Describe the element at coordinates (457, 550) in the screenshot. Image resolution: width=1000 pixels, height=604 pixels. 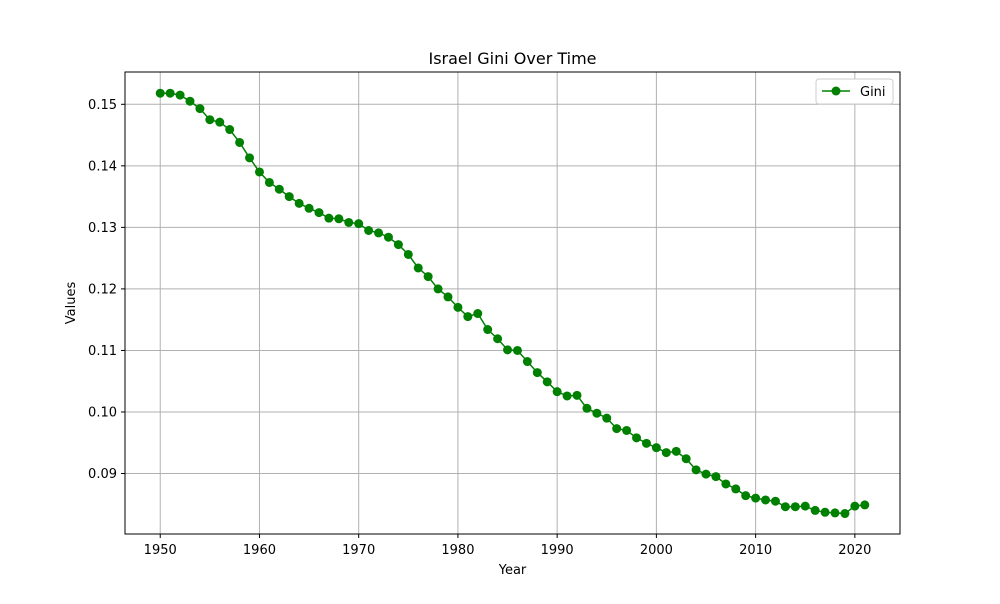
I see `x-tick-label: 1980` at that location.